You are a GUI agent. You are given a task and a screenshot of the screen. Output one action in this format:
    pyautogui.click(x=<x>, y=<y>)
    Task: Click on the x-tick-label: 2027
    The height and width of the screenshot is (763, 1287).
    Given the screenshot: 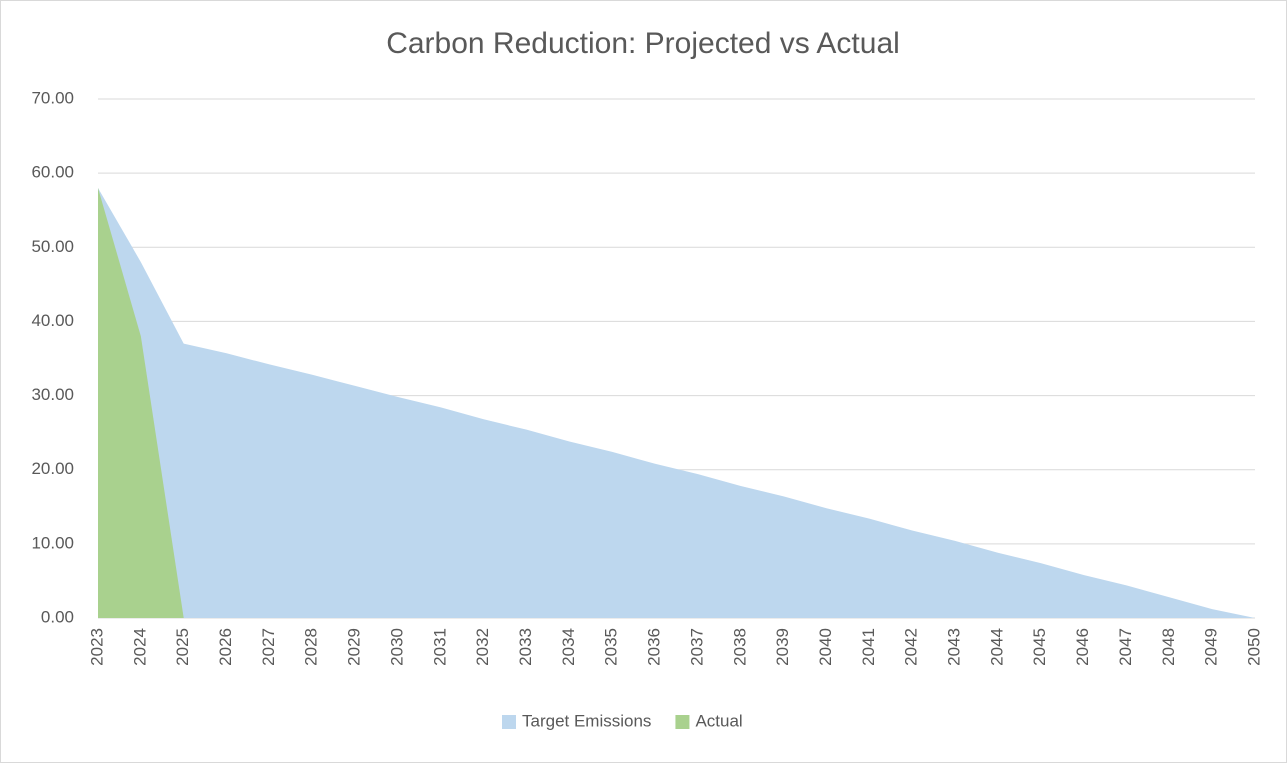 What is the action you would take?
    pyautogui.click(x=268, y=647)
    